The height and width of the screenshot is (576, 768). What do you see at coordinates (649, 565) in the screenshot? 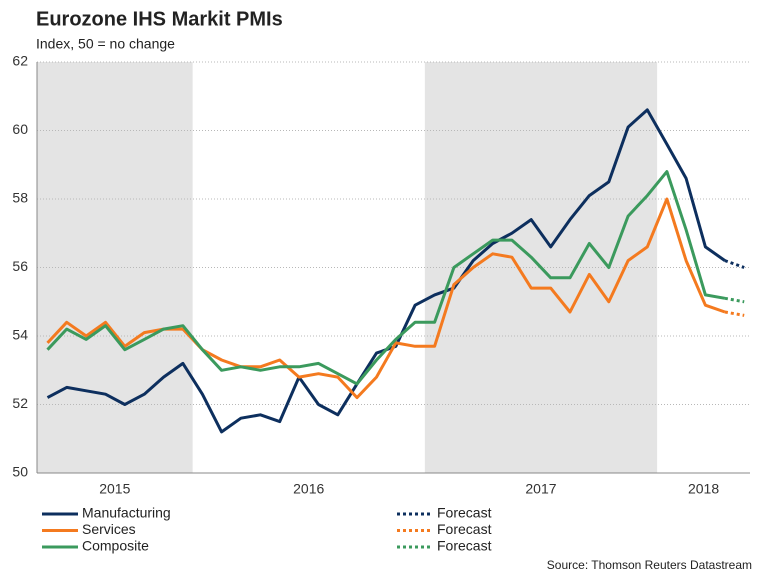
I see `source: Source: Thomson Reuters Datastream` at bounding box center [649, 565].